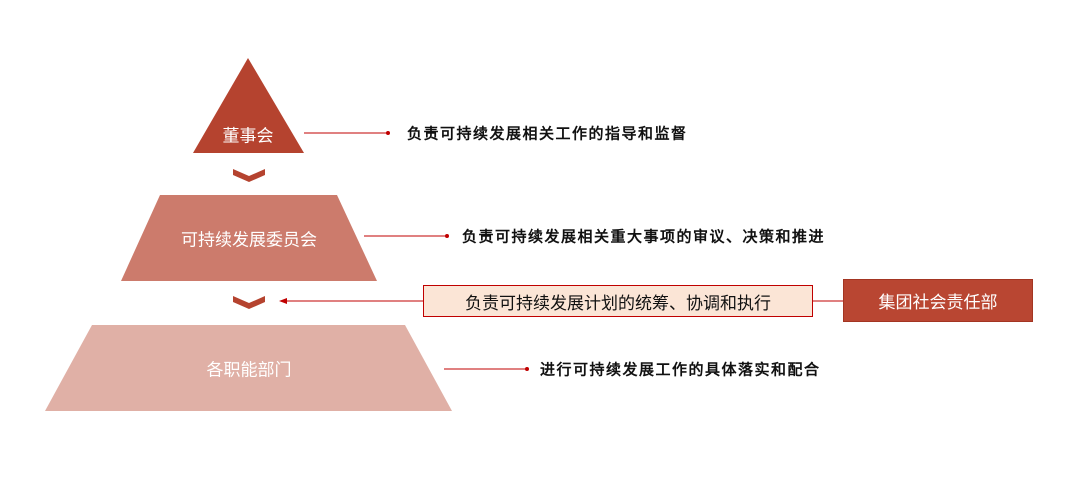  Describe the element at coordinates (248, 136) in the screenshot. I see `level-1-label: 董事会` at that location.